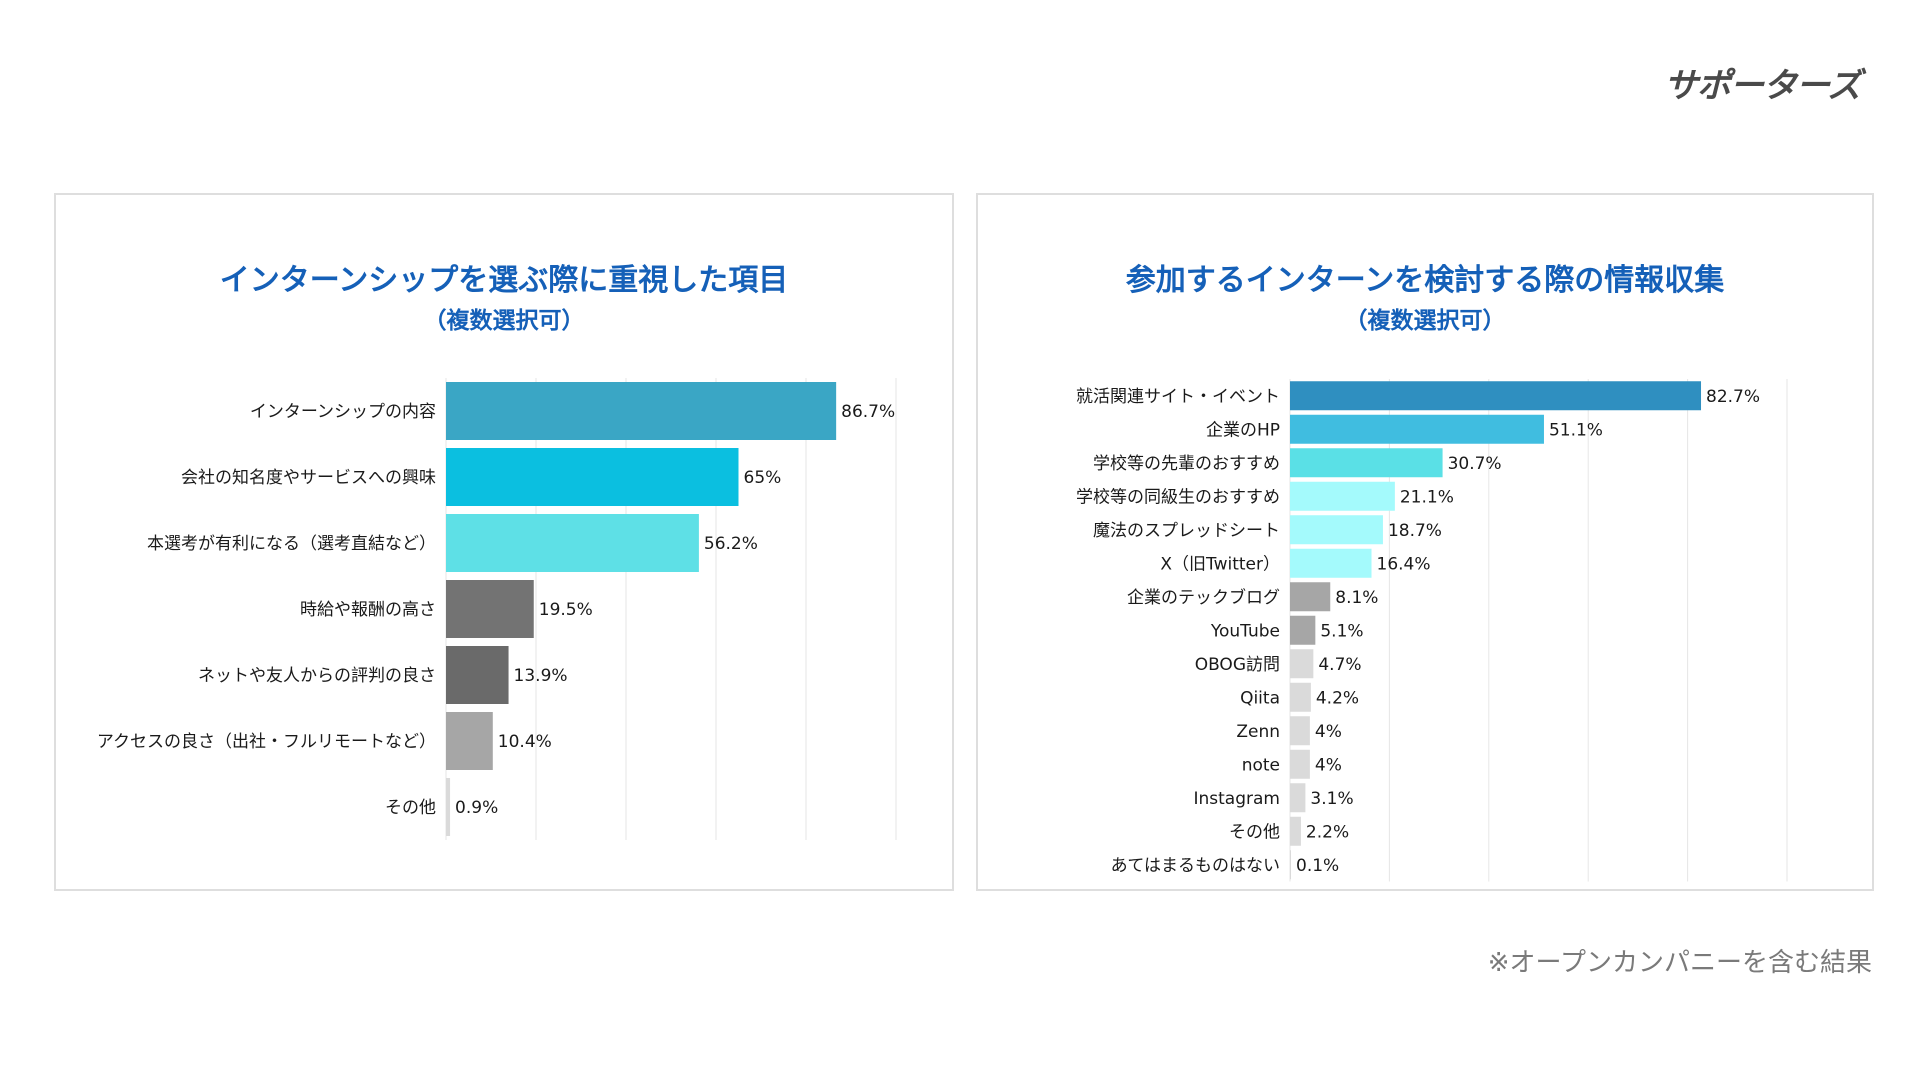 The image size is (1920, 1080). I want to click on category-label: あてはまるものはない, so click(1195, 866).